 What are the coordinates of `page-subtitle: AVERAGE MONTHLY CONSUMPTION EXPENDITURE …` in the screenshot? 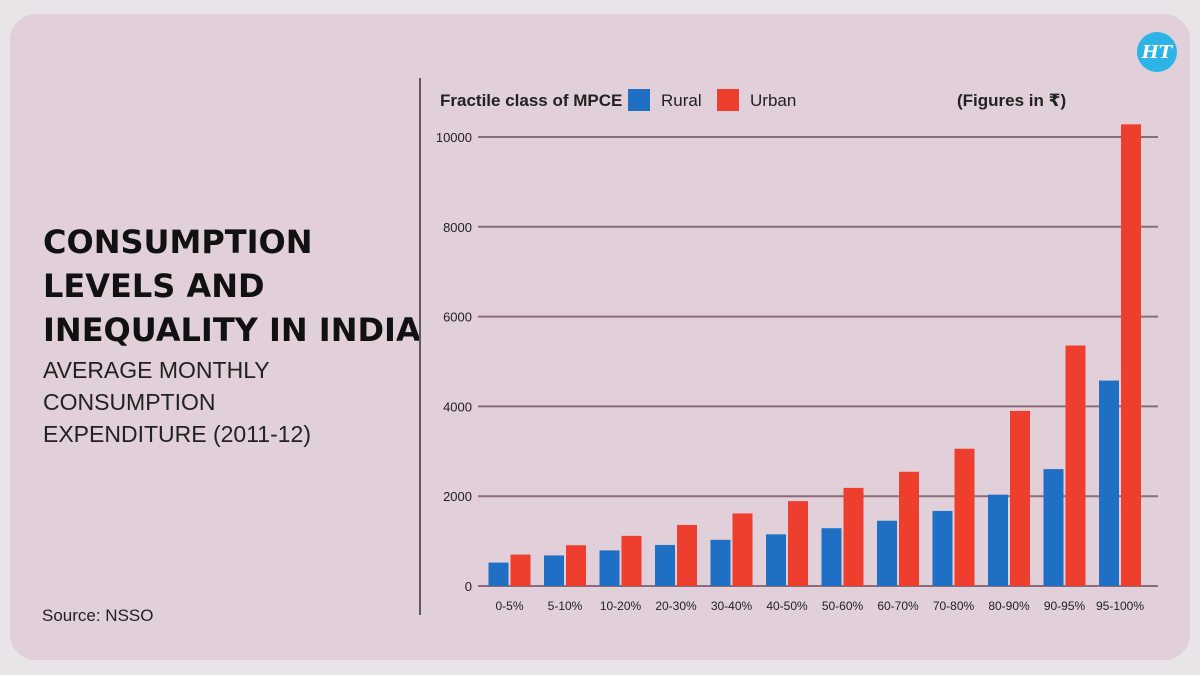 It's located at (177, 402).